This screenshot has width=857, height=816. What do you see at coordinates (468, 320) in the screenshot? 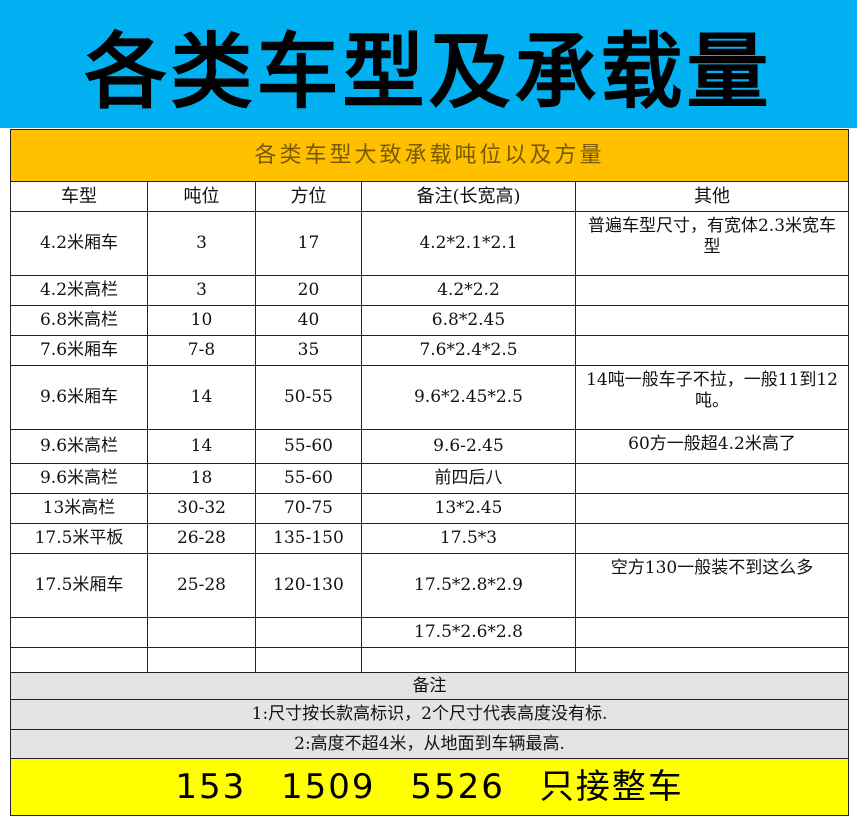
I see `table-cell: 6.8*2.45` at bounding box center [468, 320].